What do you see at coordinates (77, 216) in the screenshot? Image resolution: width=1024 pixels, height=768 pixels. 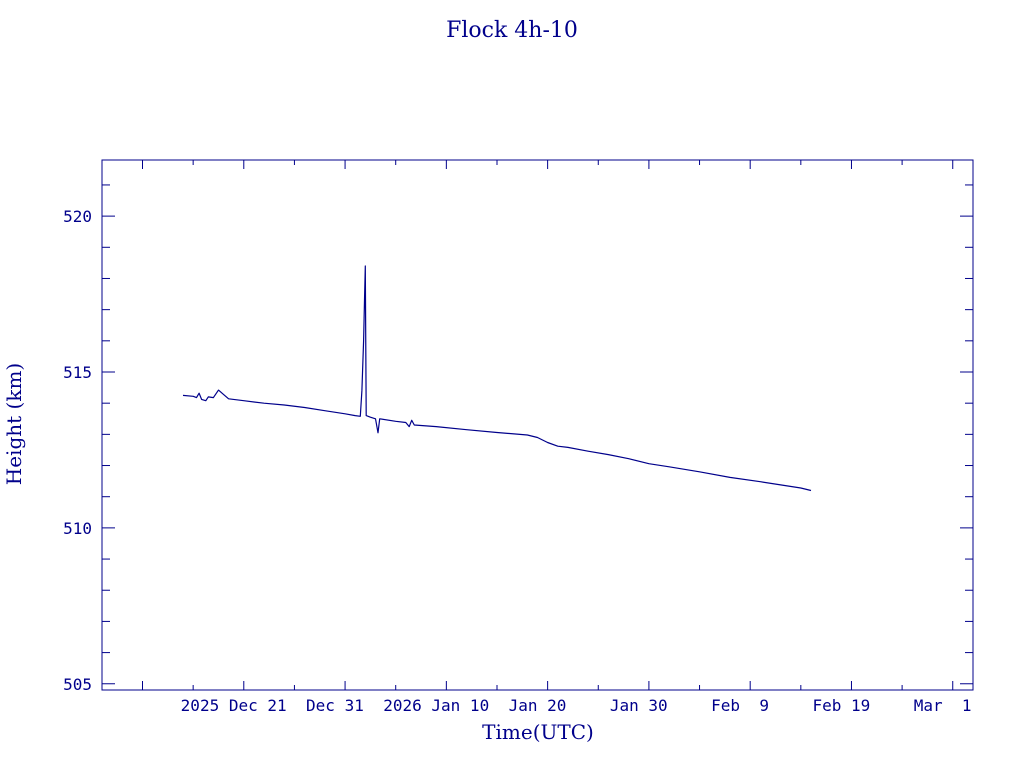 I see `y-tick-label: 520` at bounding box center [77, 216].